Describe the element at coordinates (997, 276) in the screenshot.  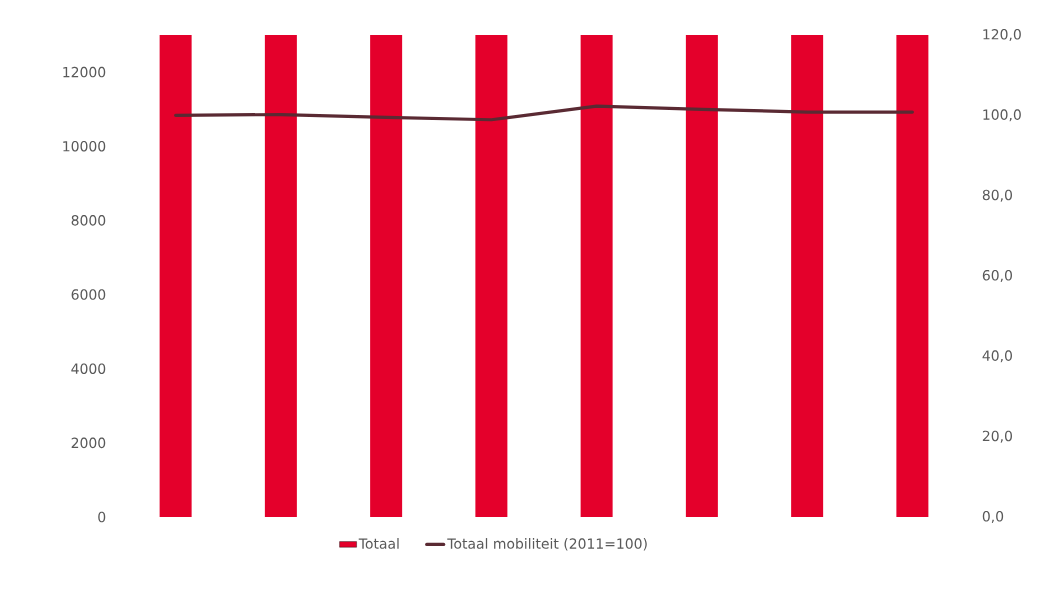
I see `y-tick-label: 60,0` at that location.